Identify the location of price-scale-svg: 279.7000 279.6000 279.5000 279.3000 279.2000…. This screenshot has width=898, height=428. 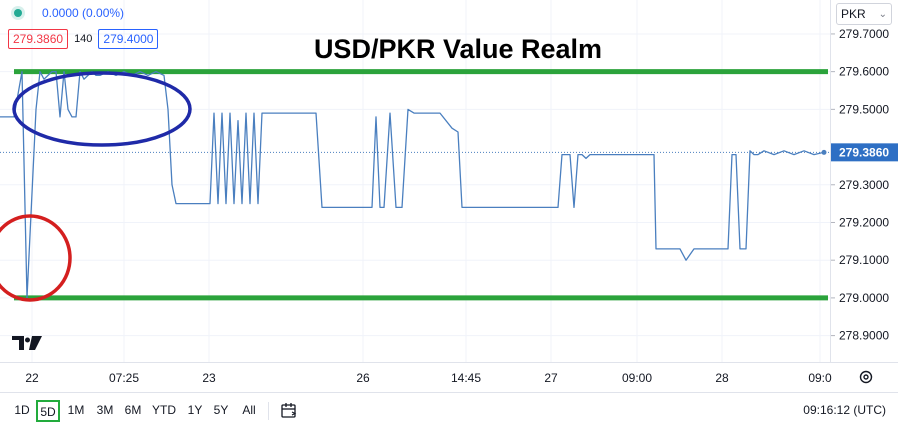
(864, 185).